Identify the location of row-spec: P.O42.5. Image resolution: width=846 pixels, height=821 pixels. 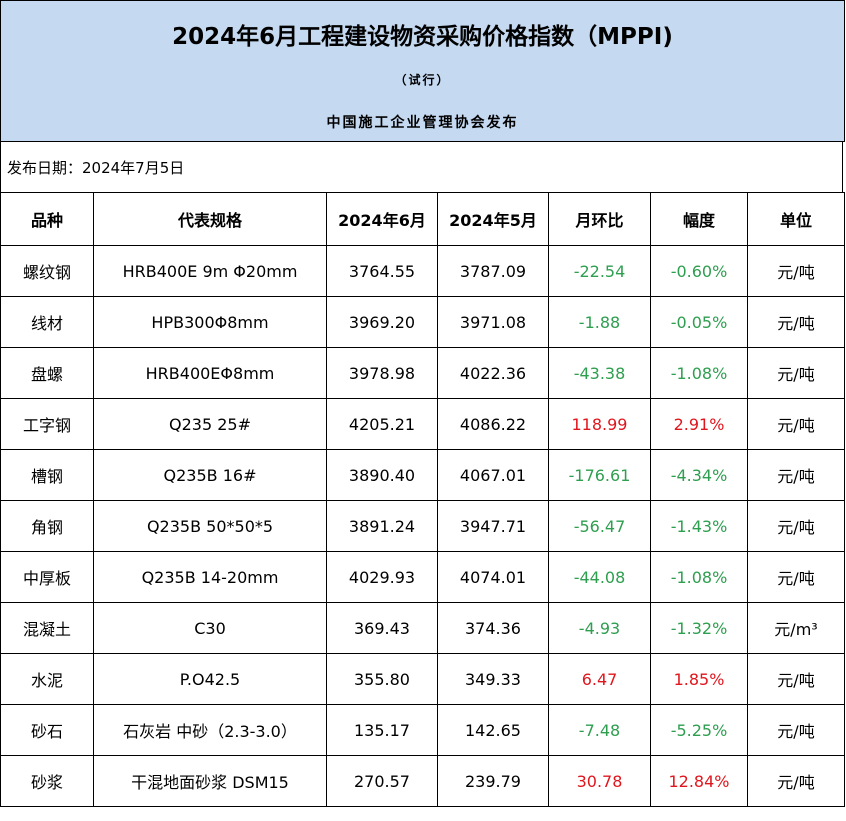
(210, 679).